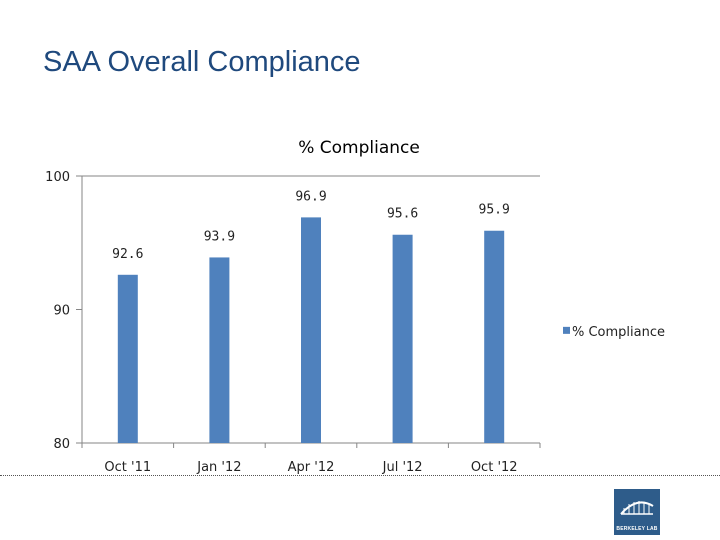 This screenshot has height=540, width=720. I want to click on legend-swatch, so click(566, 330).